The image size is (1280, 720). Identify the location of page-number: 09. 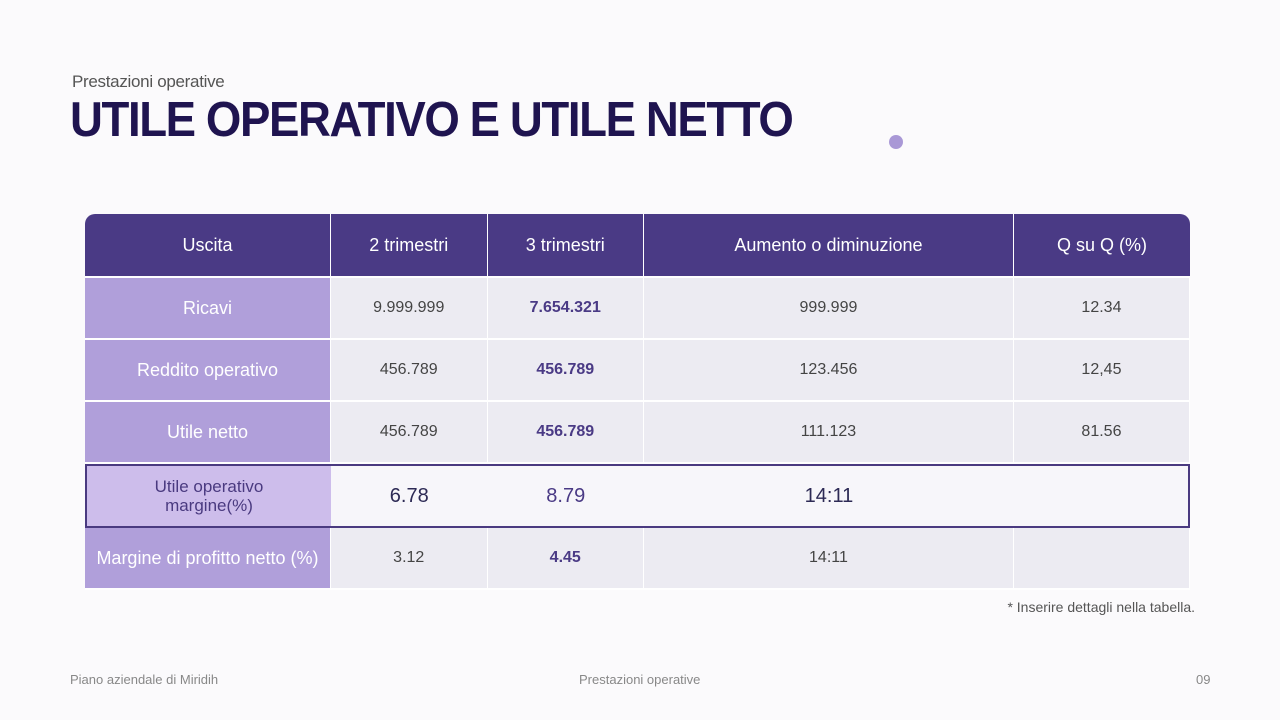
(1203, 679).